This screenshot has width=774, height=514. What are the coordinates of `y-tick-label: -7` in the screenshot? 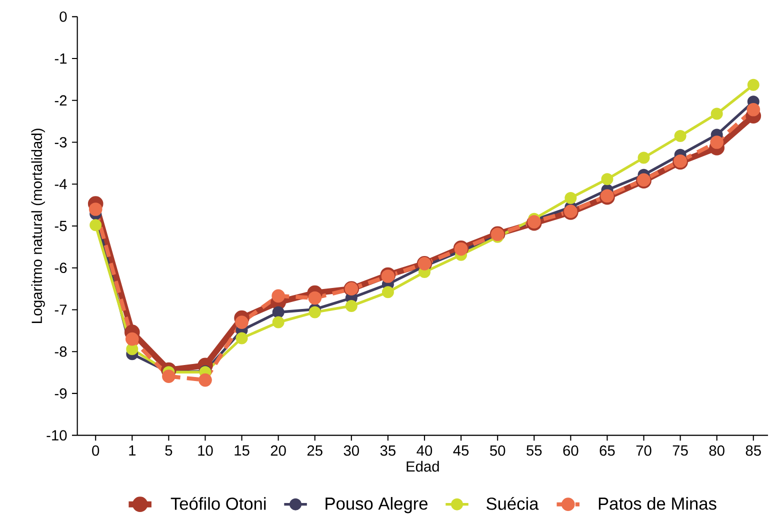 It's located at (60, 309).